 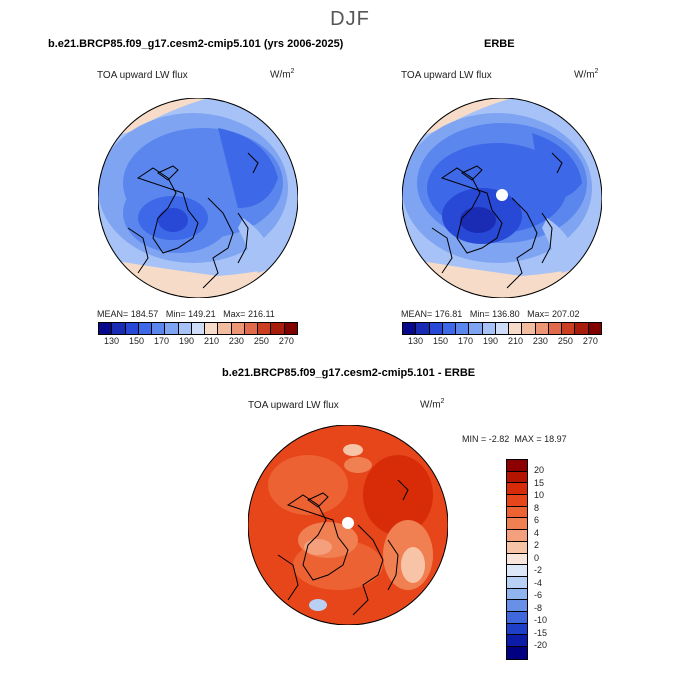 I want to click on obs-variable-label: TOA upward LW flux, so click(x=446, y=75).